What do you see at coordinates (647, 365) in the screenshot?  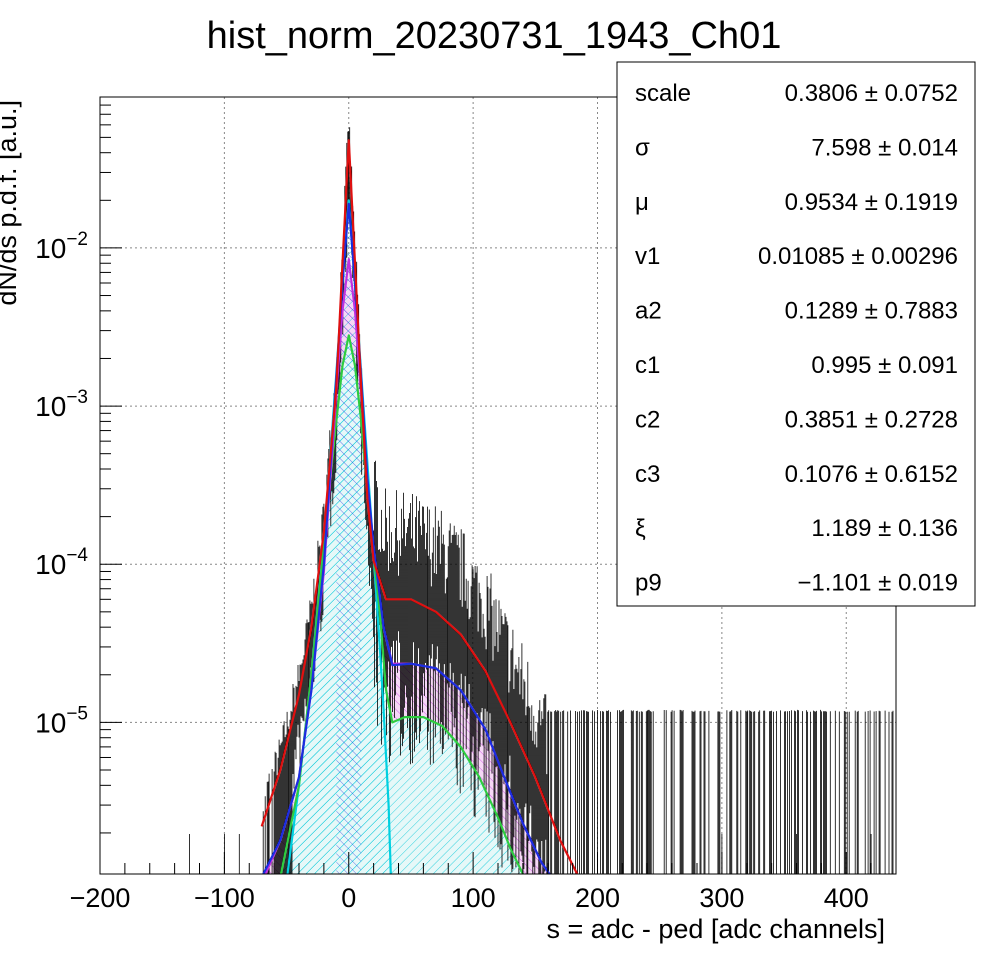 I see `stats-param-name: c1` at bounding box center [647, 365].